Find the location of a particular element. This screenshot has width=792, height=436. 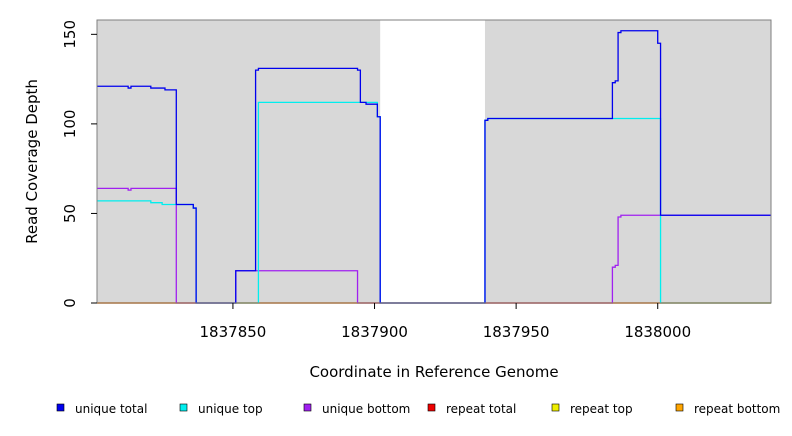

x-tick-label: 1837950 is located at coordinates (516, 332).